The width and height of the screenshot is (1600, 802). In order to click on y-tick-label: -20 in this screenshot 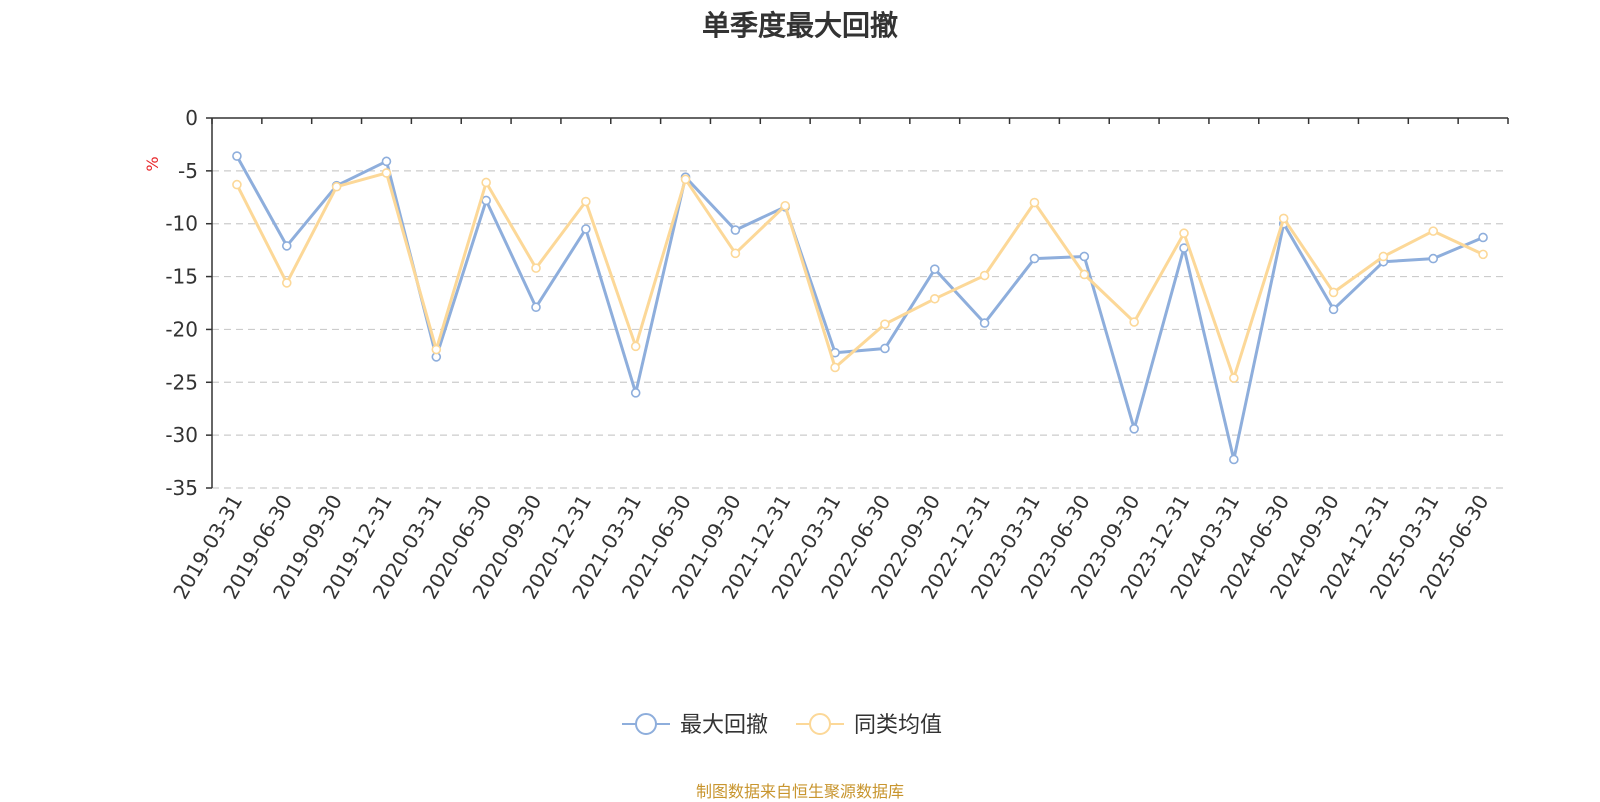, I will do `click(181, 329)`.